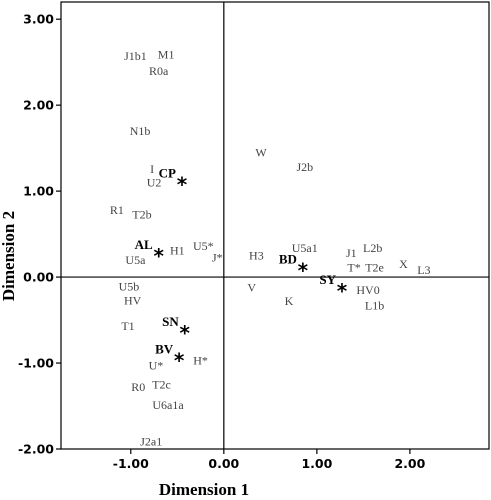 This screenshot has height=500, width=491. Describe the element at coordinates (129, 287) in the screenshot. I see `point-label: U5b` at that location.